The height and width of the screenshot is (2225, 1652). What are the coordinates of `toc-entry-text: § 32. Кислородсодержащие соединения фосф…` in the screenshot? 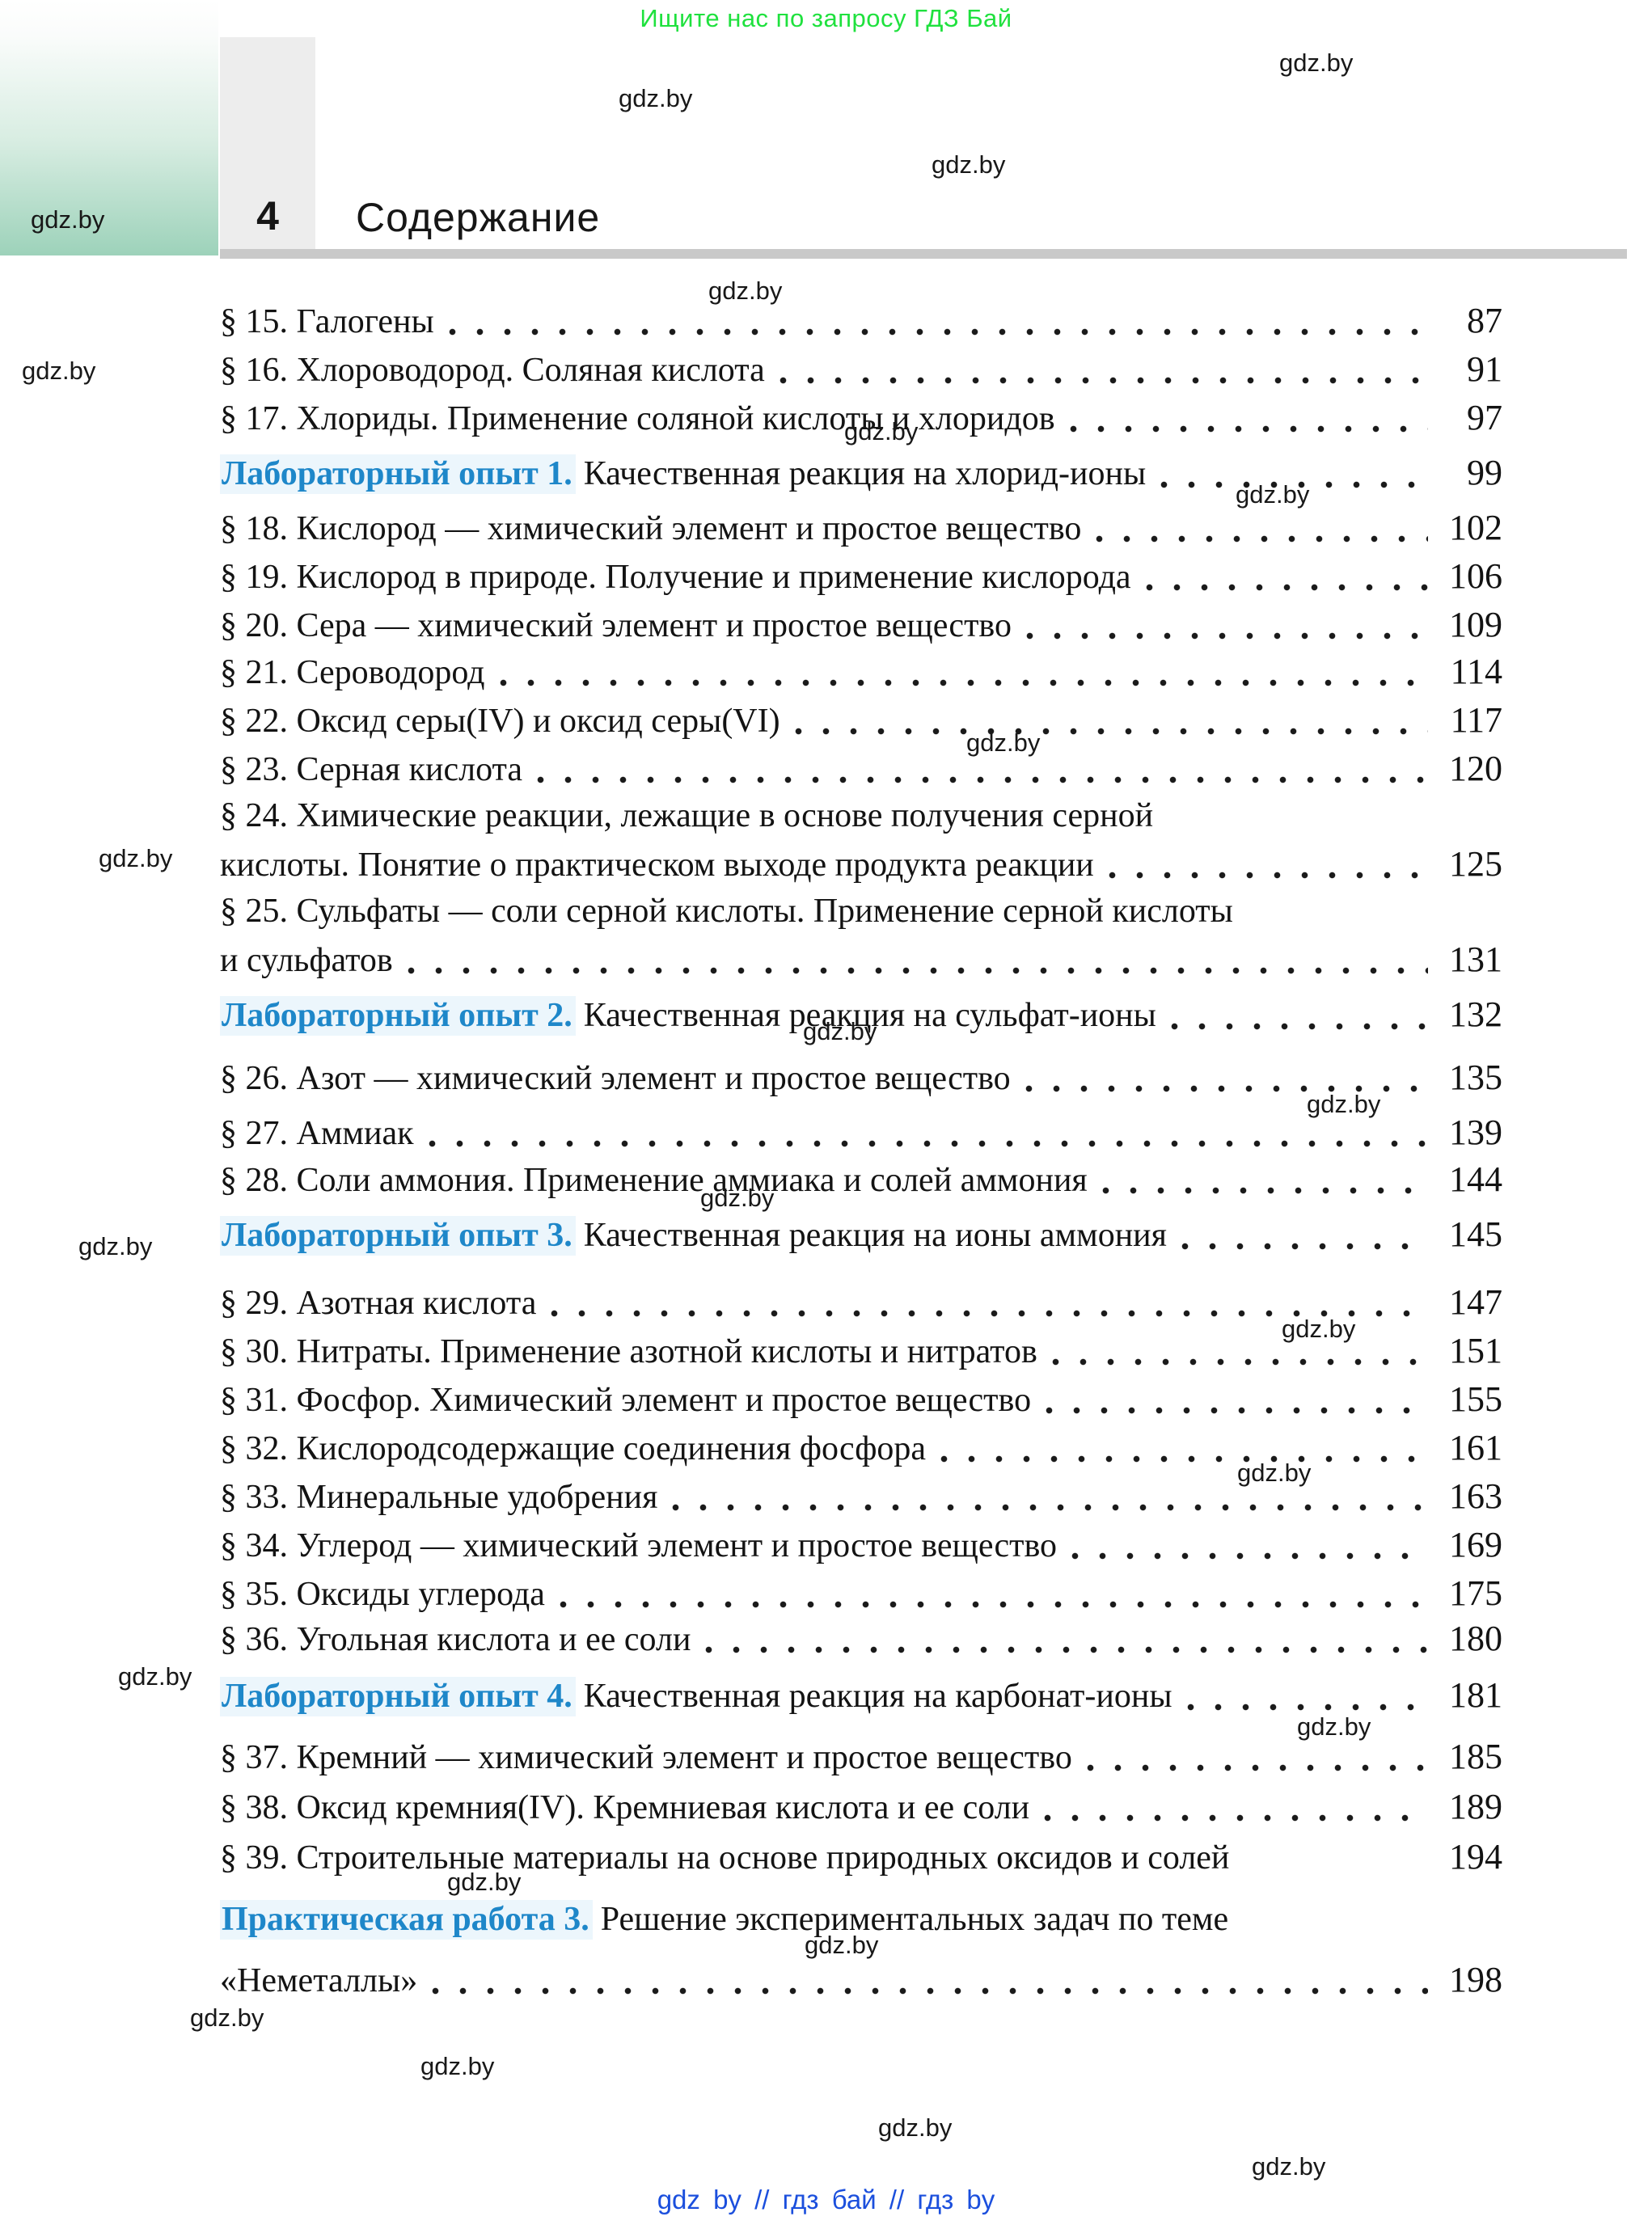 It's located at (573, 1448).